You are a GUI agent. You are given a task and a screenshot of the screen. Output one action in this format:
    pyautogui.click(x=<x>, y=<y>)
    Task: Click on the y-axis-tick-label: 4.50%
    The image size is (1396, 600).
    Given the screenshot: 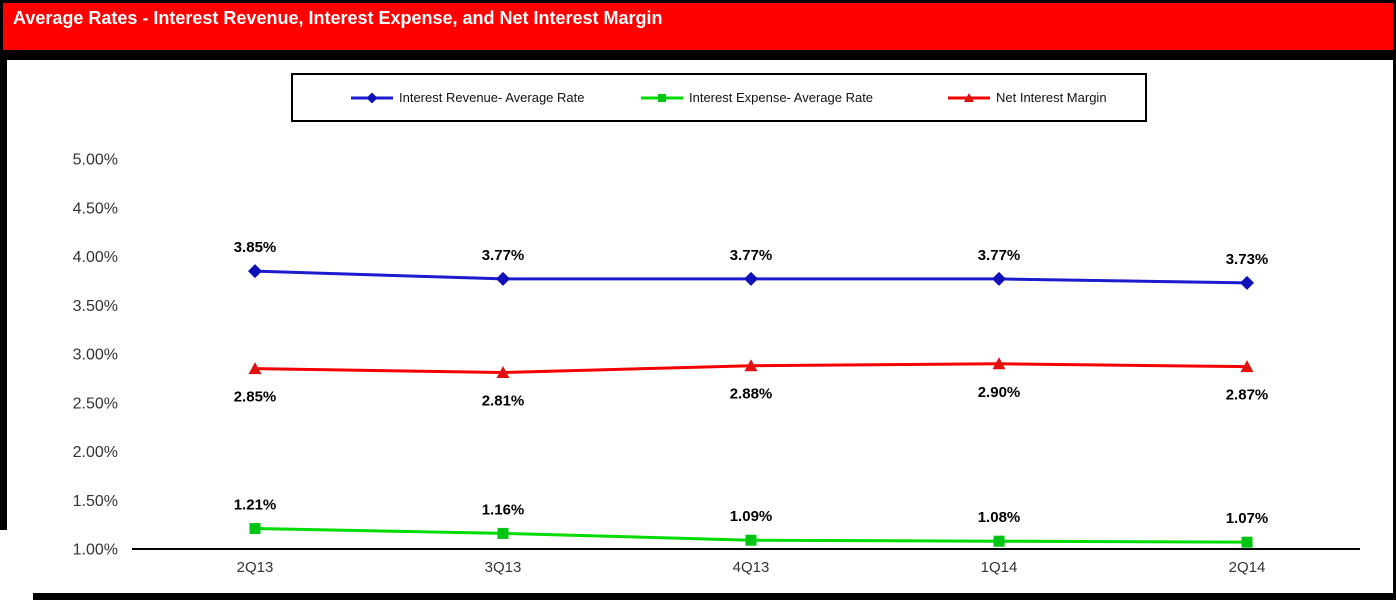 What is the action you would take?
    pyautogui.click(x=95, y=208)
    